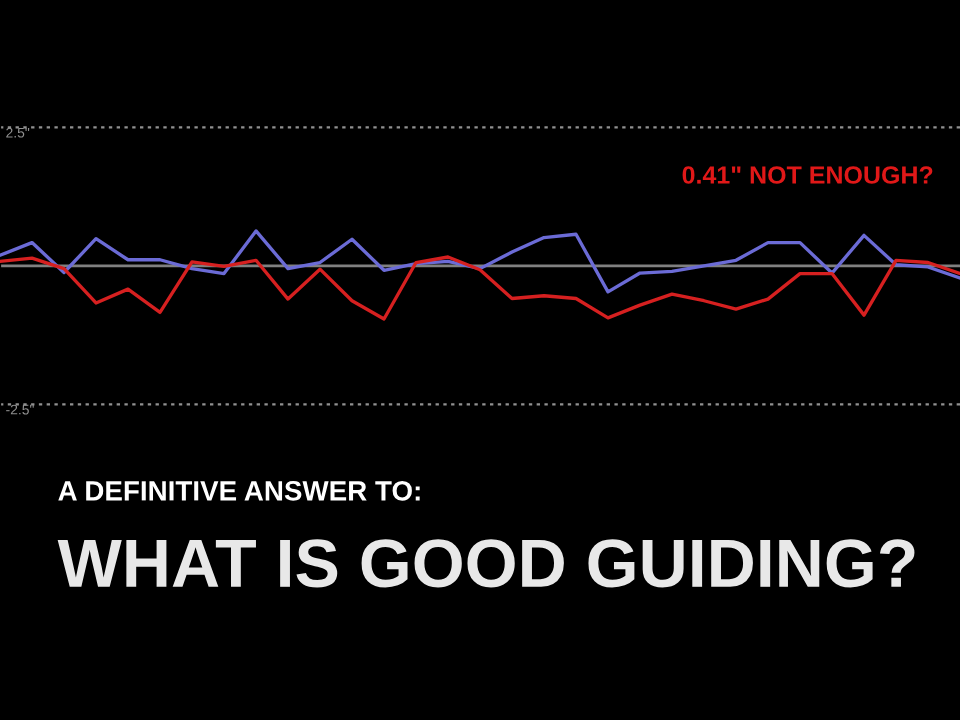 This screenshot has width=960, height=720. Describe the element at coordinates (486, 563) in the screenshot. I see `text: WHAT IS GOOD GUIDING?` at that location.